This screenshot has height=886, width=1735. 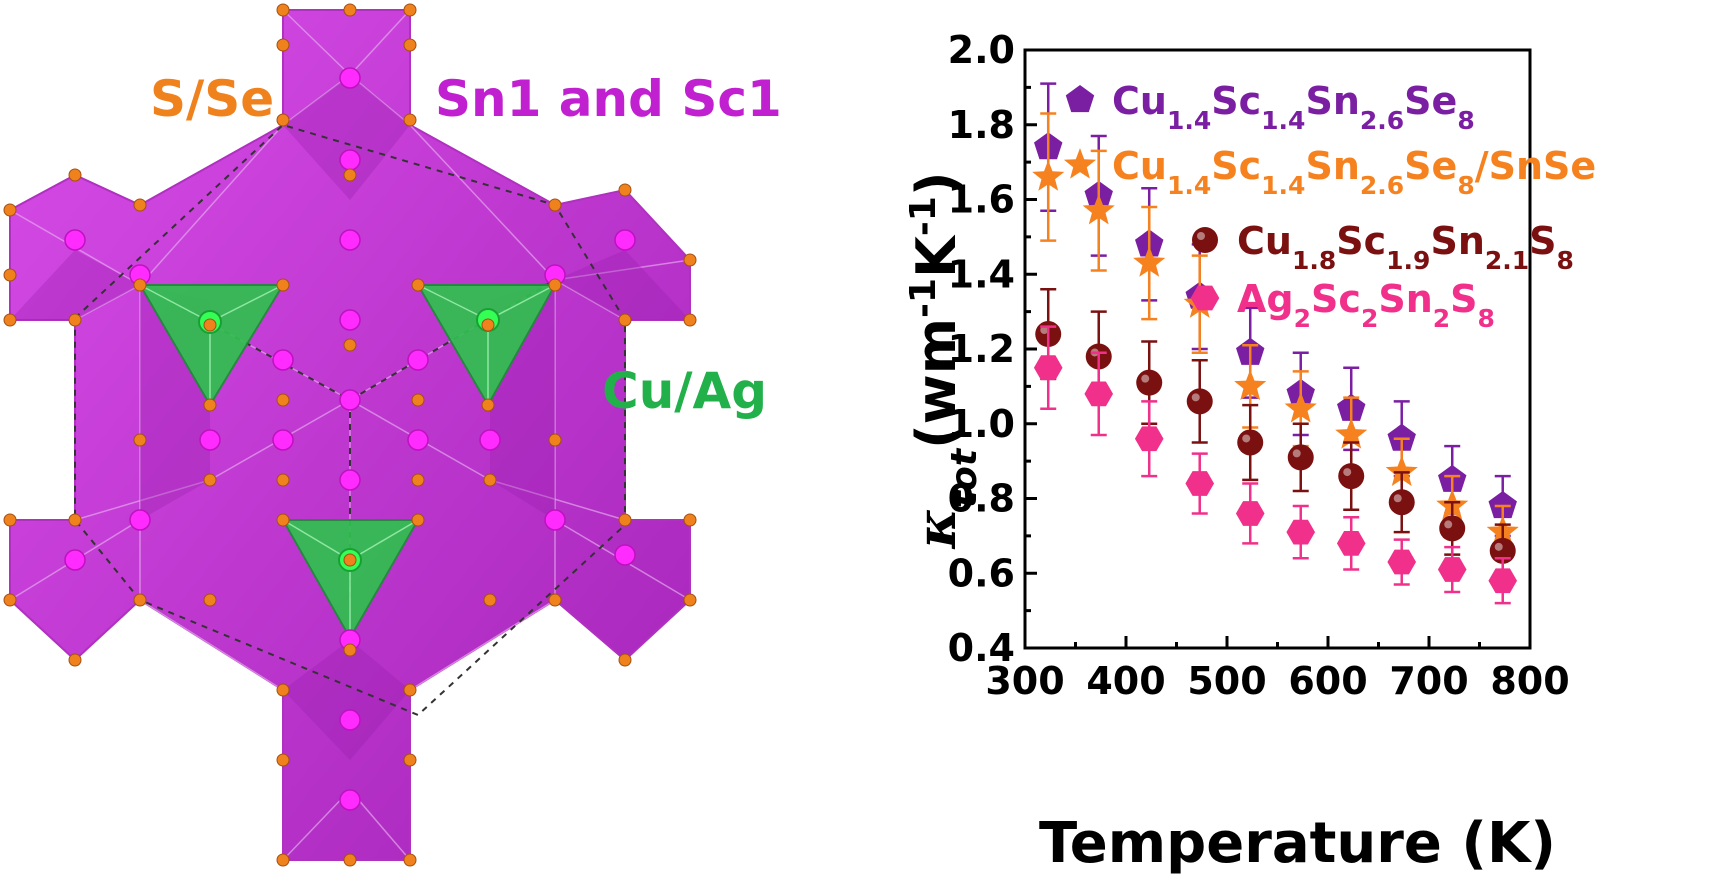 I want to click on x-tick-label: 500, so click(x=1226, y=681).